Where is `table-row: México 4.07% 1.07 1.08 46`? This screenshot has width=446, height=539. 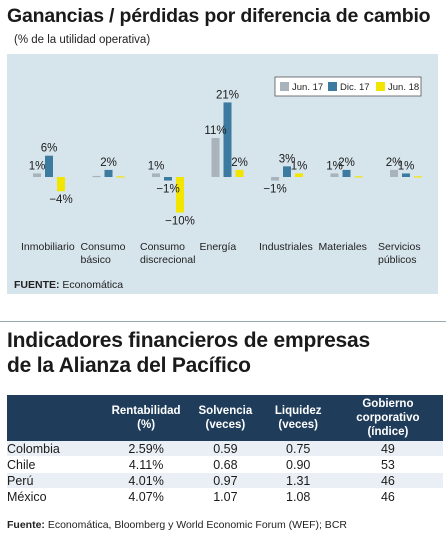 table-row: México 4.07% 1.07 1.08 46 is located at coordinates (225, 496).